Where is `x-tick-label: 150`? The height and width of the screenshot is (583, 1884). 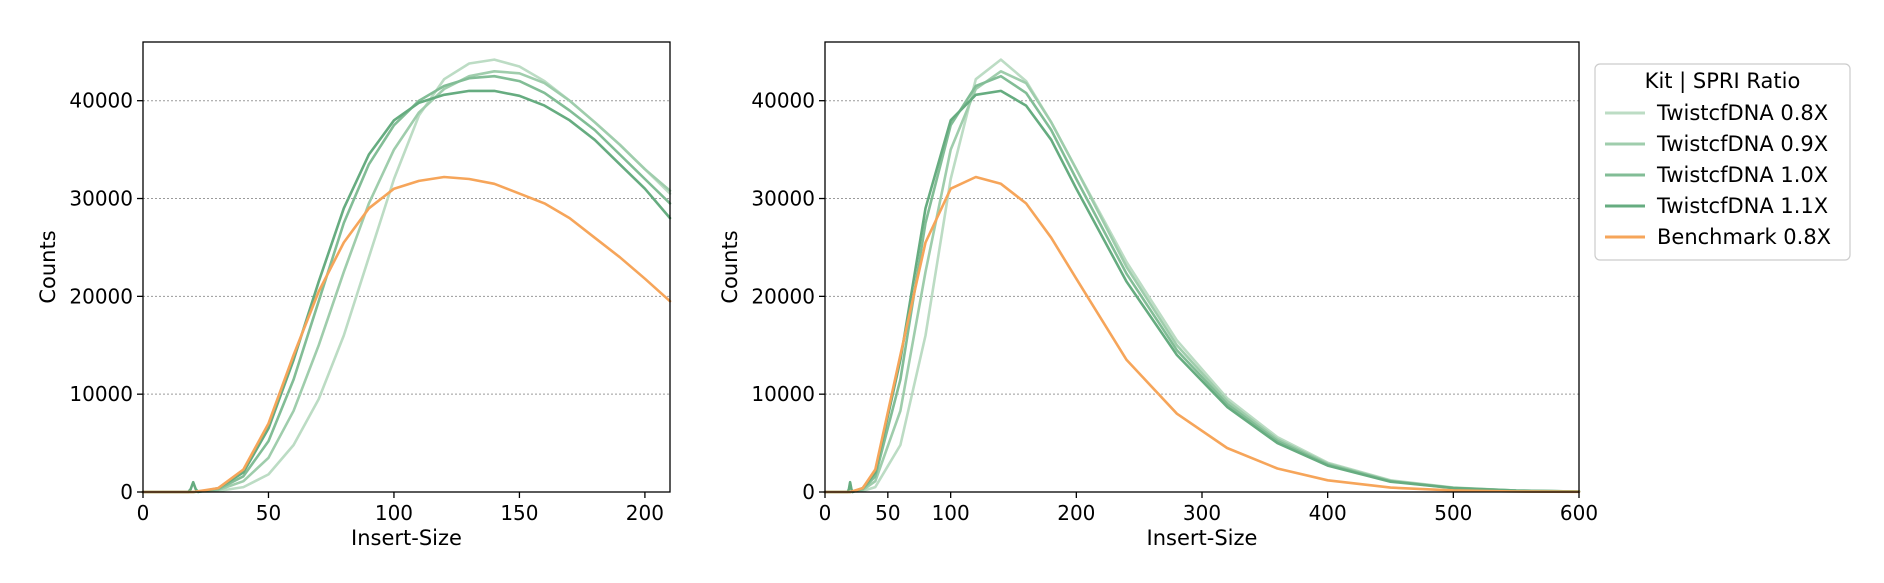 x-tick-label: 150 is located at coordinates (519, 513).